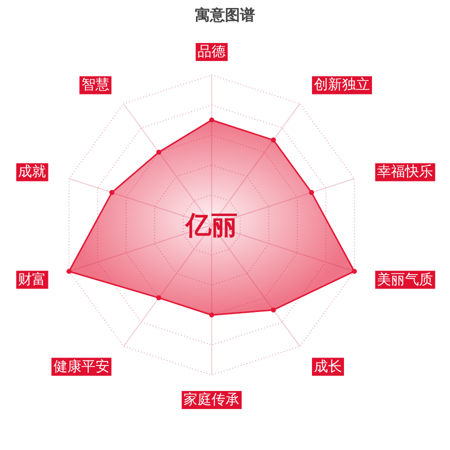  Describe the element at coordinates (81, 366) in the screenshot. I see `spoke-label: 健康平安` at that location.